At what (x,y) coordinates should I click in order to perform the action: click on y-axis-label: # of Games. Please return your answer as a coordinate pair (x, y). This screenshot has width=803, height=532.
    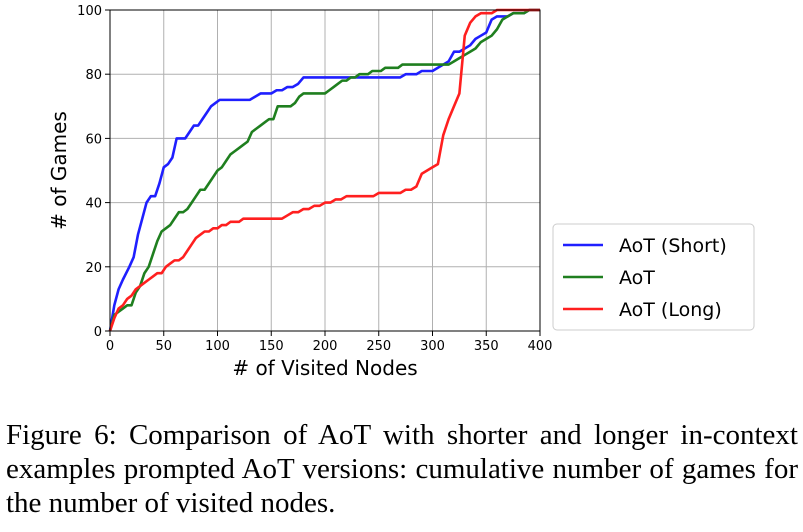
    Looking at the image, I should click on (59, 170).